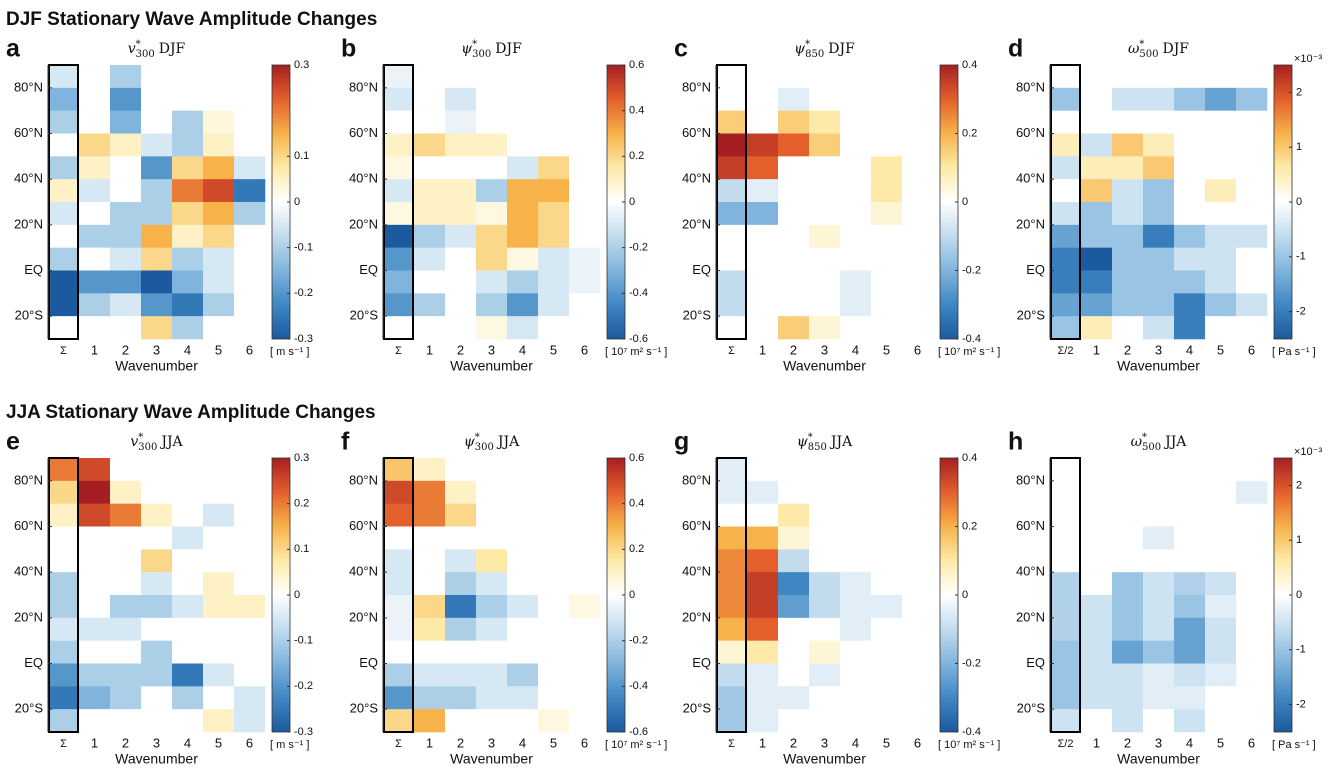  I want to click on colorbar-label: [ m s⁻¹ ], so click(289, 352).